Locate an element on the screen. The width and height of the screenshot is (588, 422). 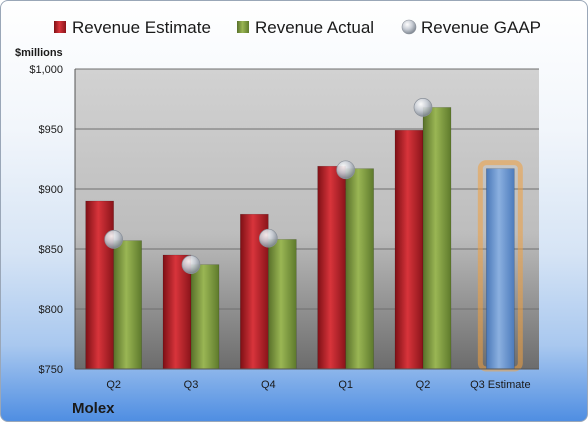
x-tick-label: Q4 is located at coordinates (268, 385).